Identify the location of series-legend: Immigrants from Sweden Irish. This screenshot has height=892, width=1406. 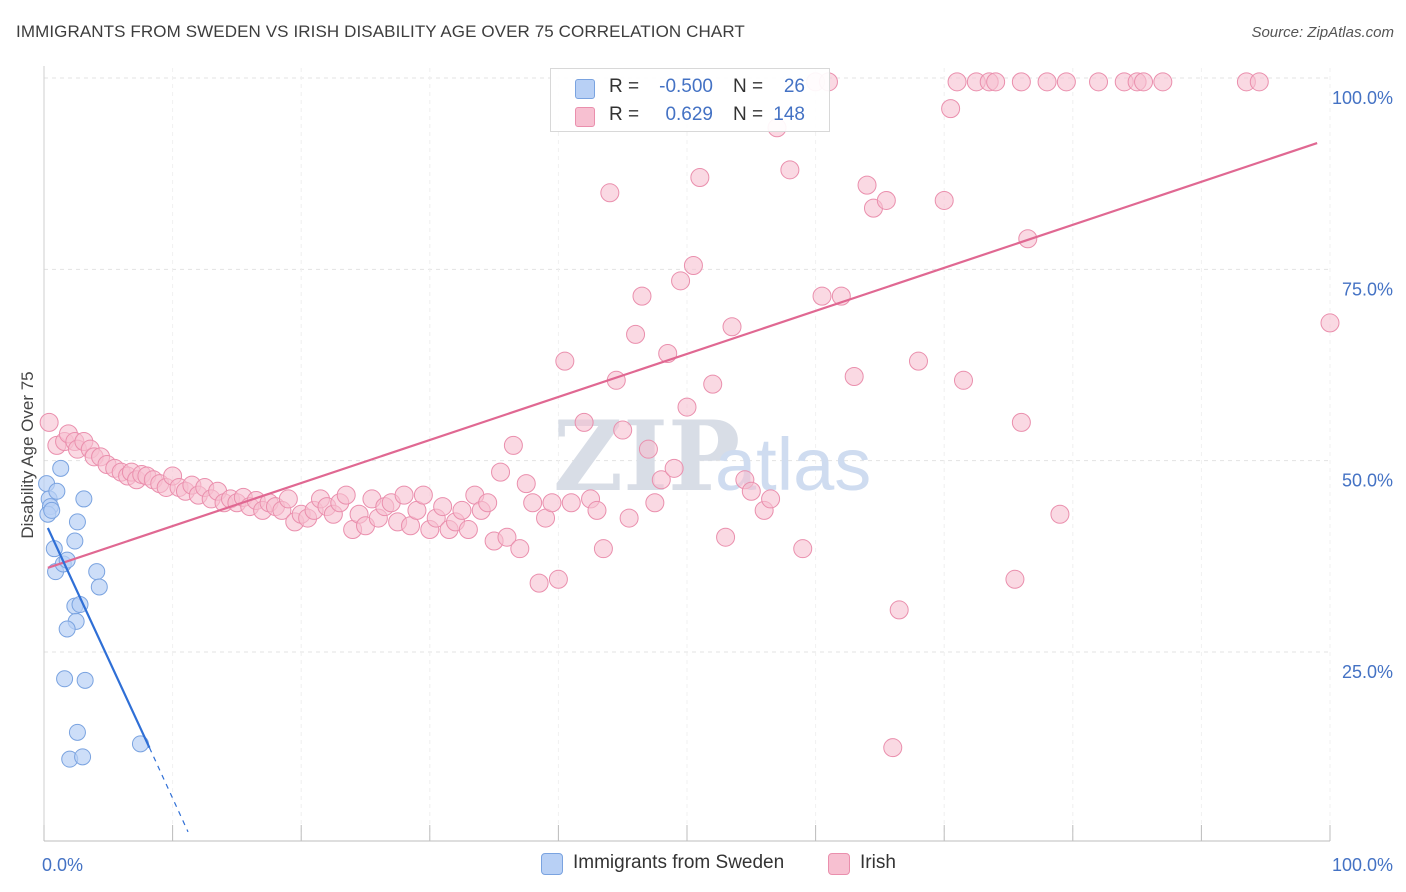
(703, 865).